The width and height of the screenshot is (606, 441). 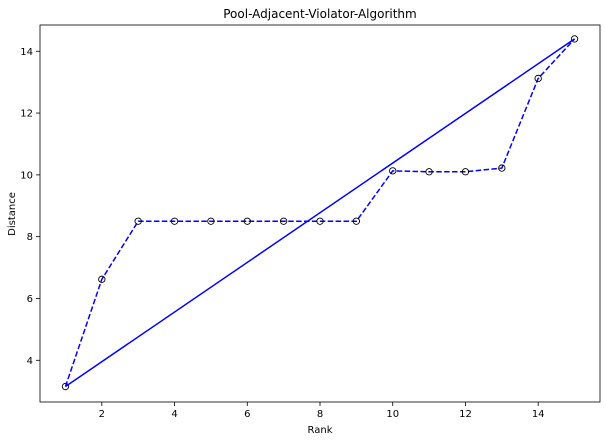 I want to click on x-tick-label: 8, so click(x=320, y=414).